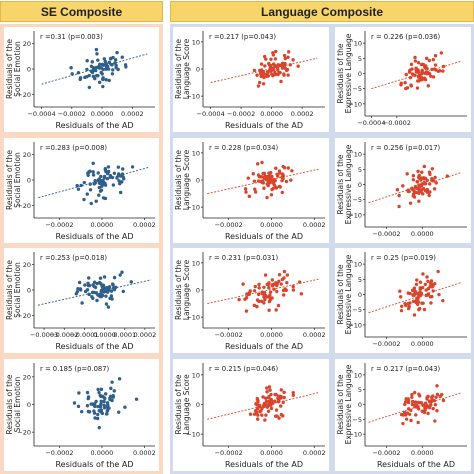 The width and height of the screenshot is (474, 474). What do you see at coordinates (193, 208) in the screenshot?
I see `y-tick-label: −10` at bounding box center [193, 208].